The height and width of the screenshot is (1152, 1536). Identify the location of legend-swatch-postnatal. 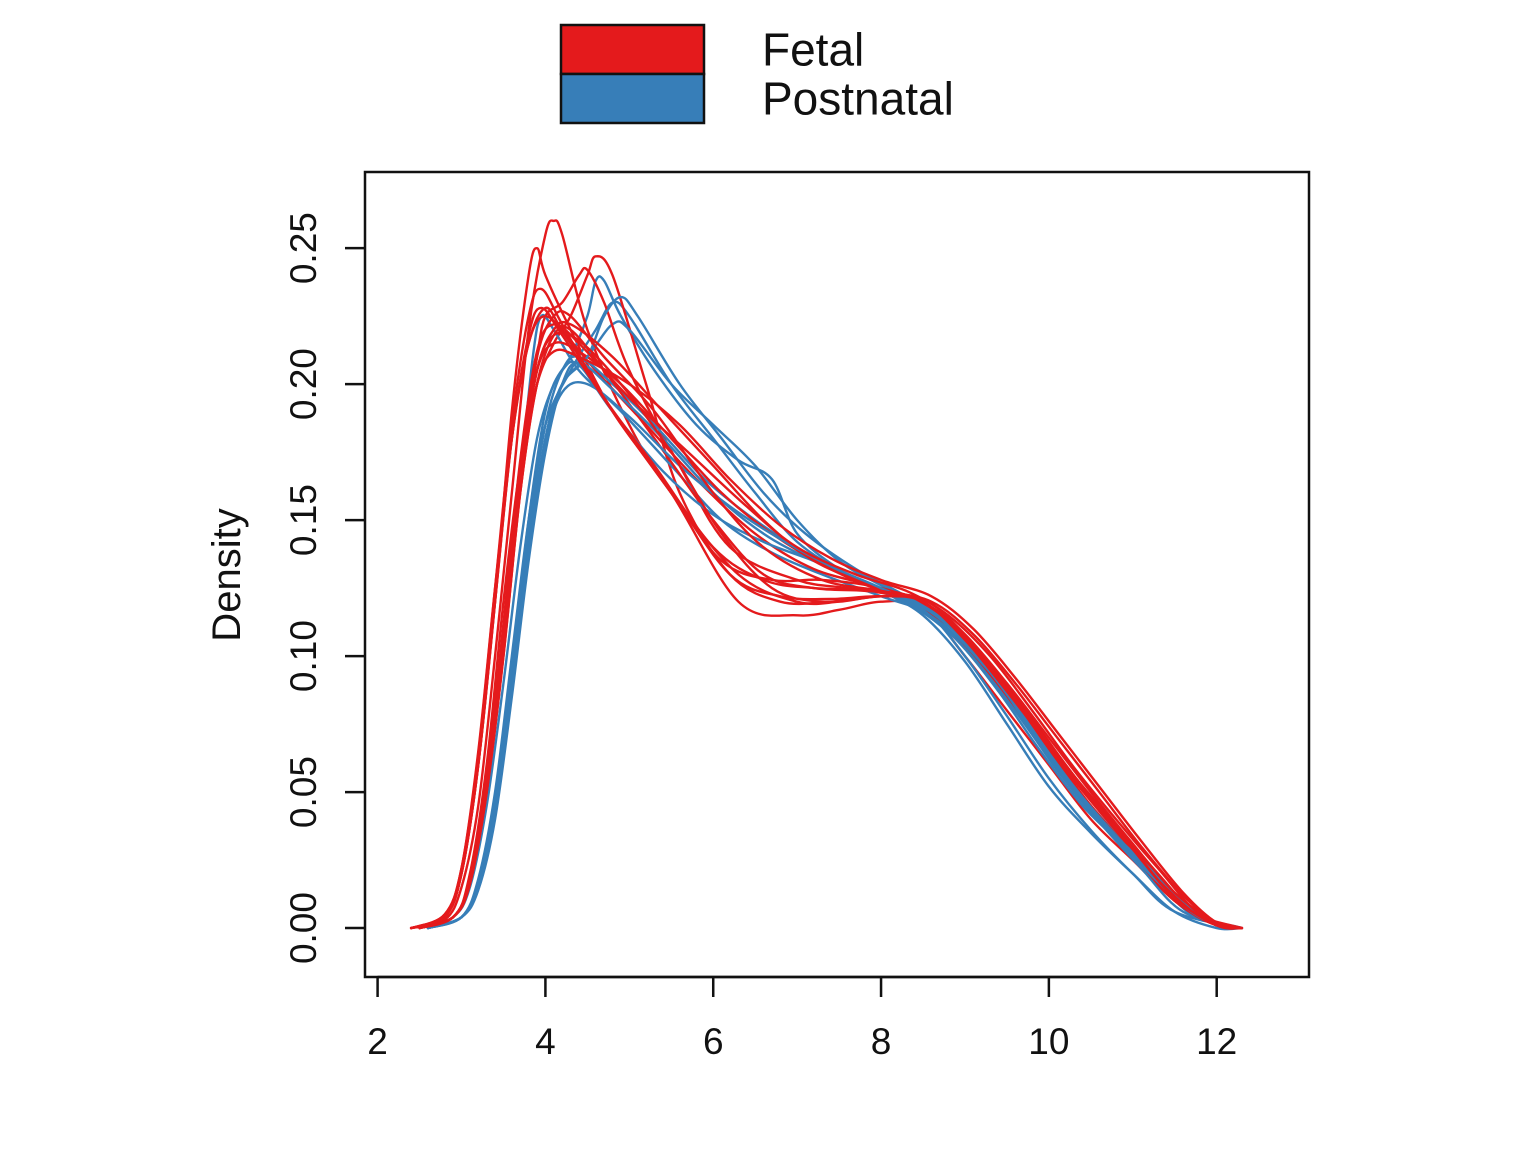
(632, 98).